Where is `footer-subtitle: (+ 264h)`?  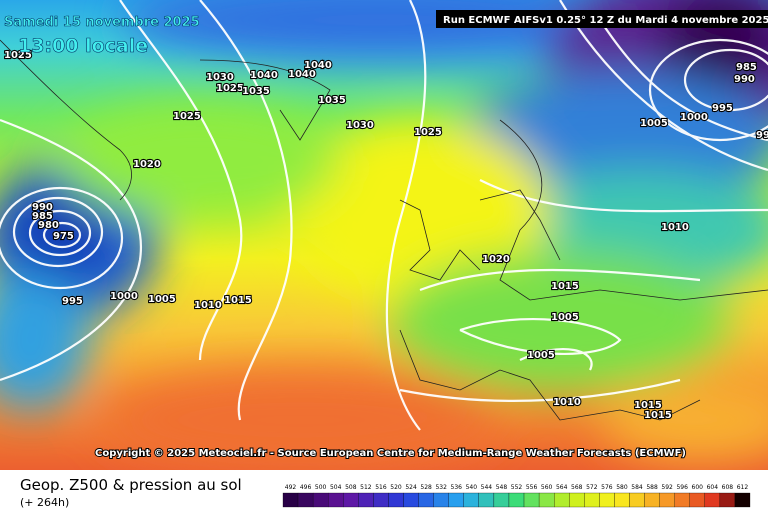
footer-subtitle: (+ 264h) is located at coordinates (44, 502).